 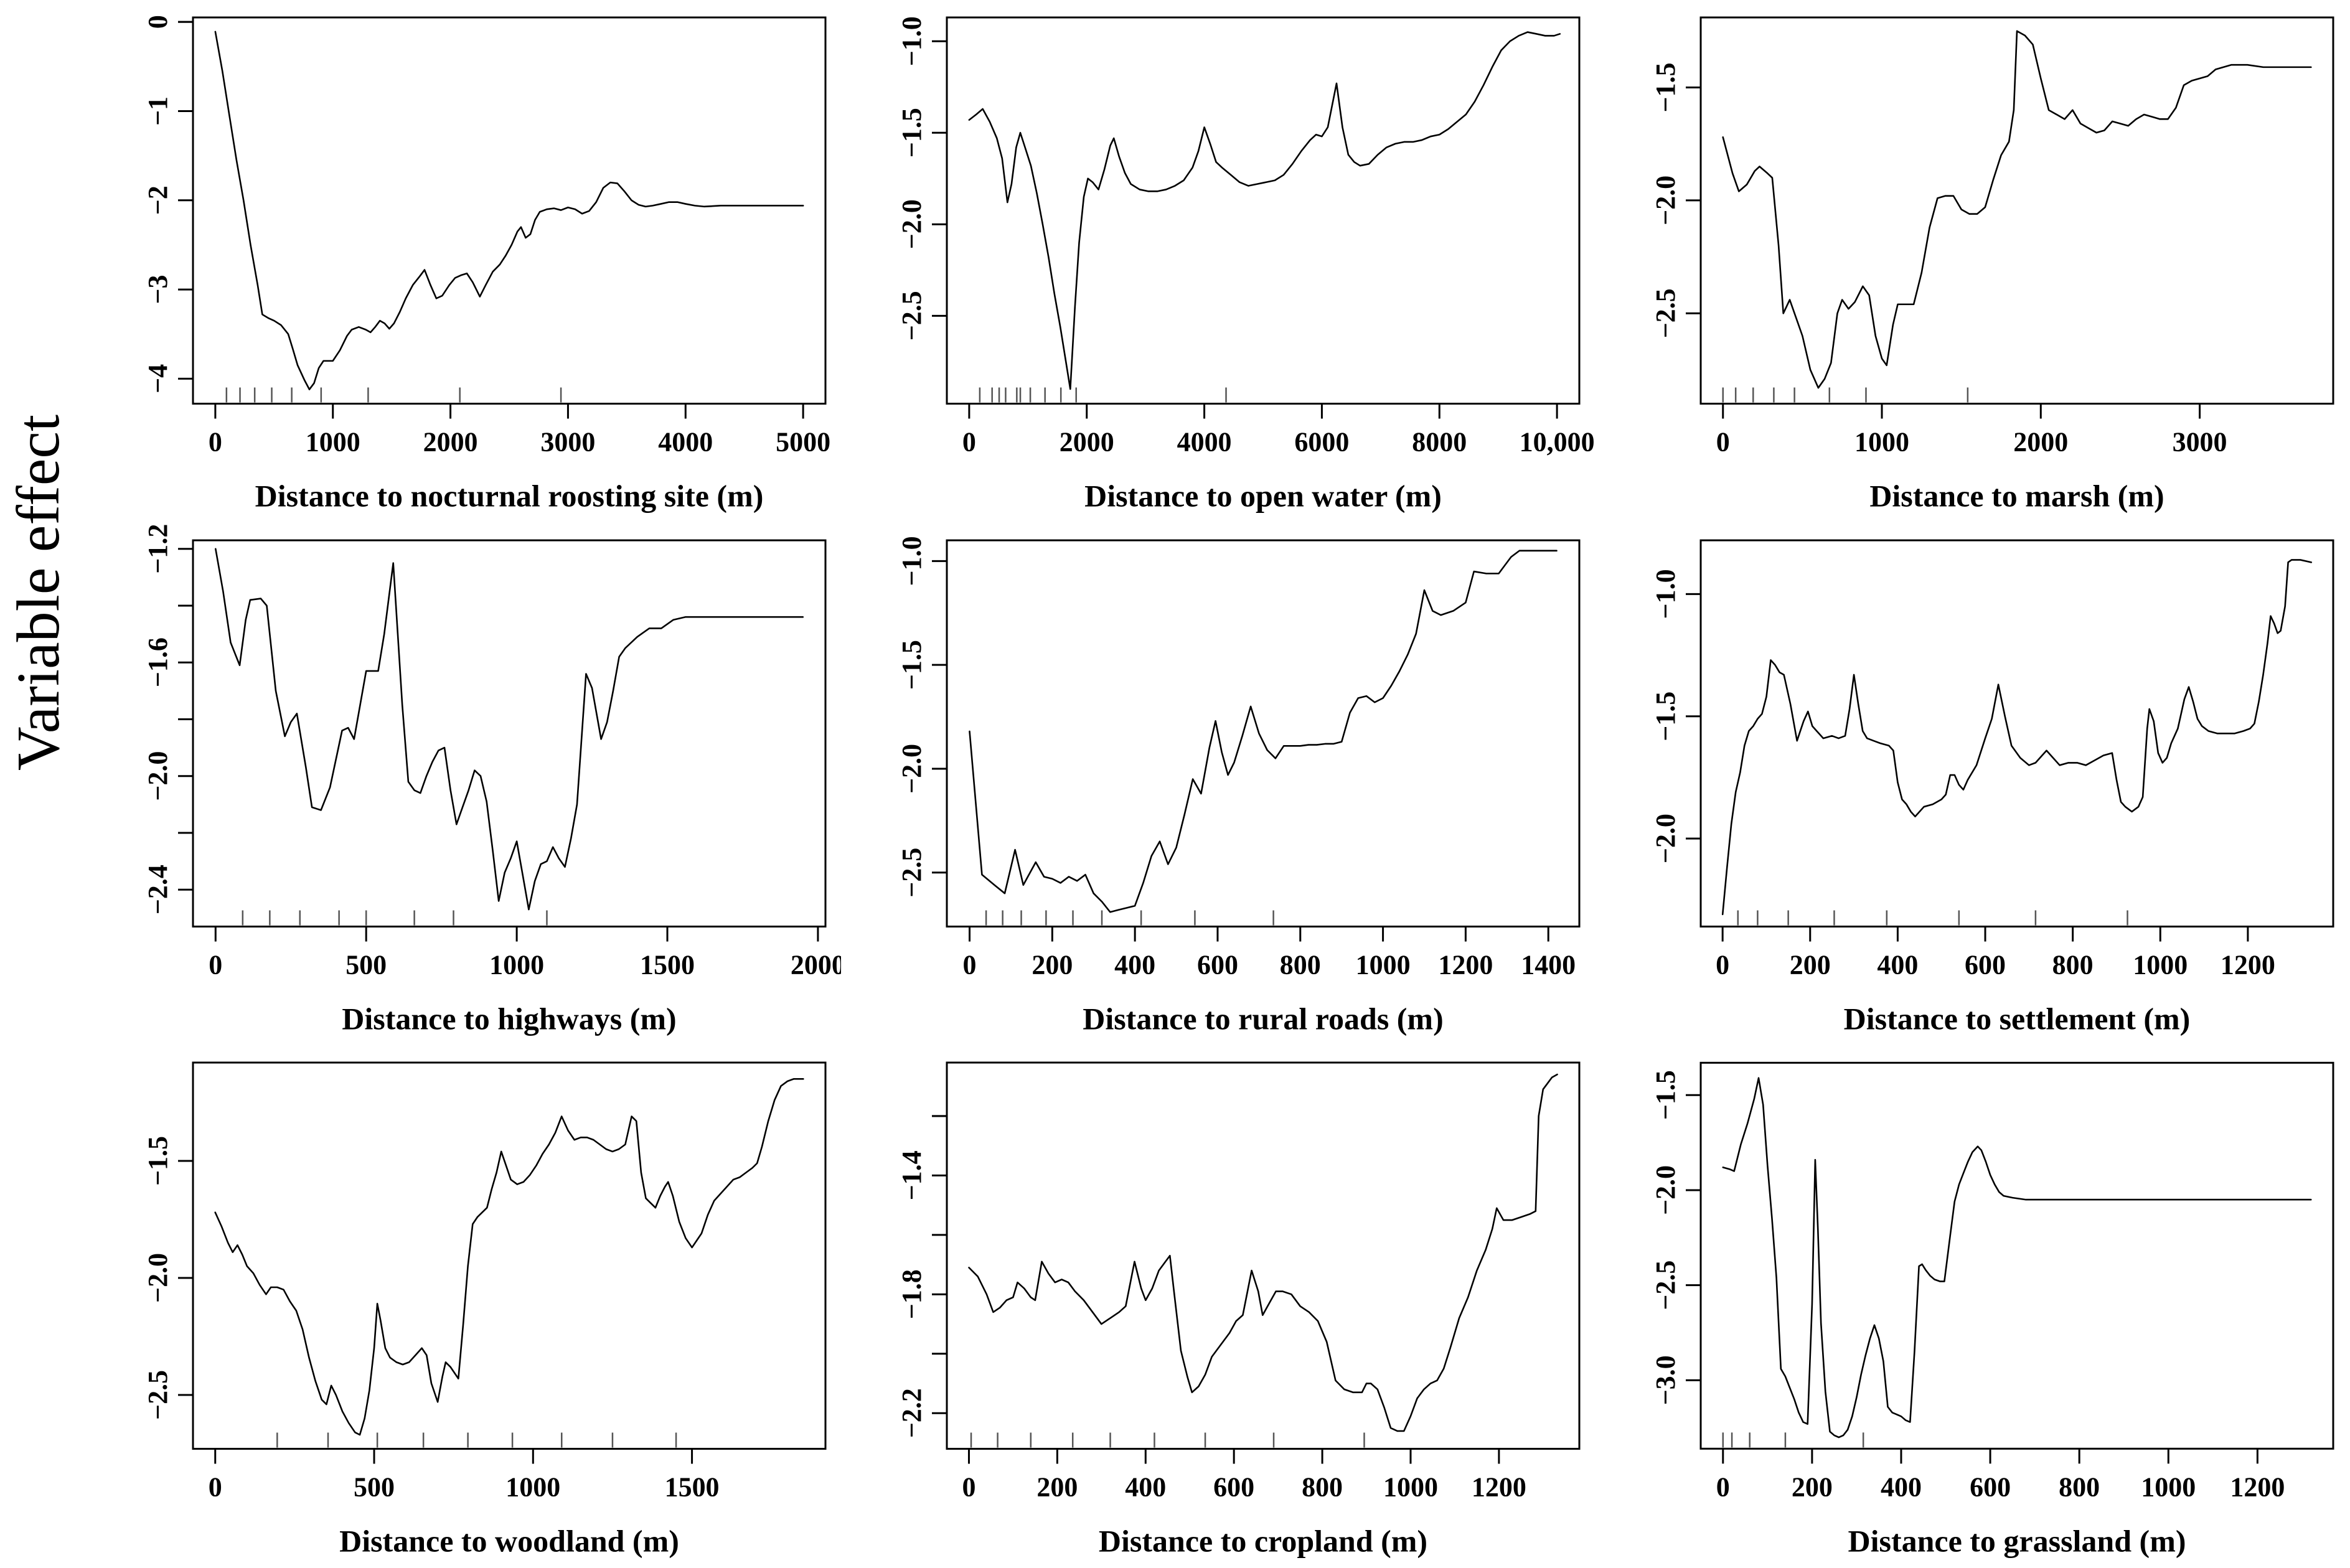 What do you see at coordinates (158, 200) in the screenshot?
I see `svg-text: −2` at bounding box center [158, 200].